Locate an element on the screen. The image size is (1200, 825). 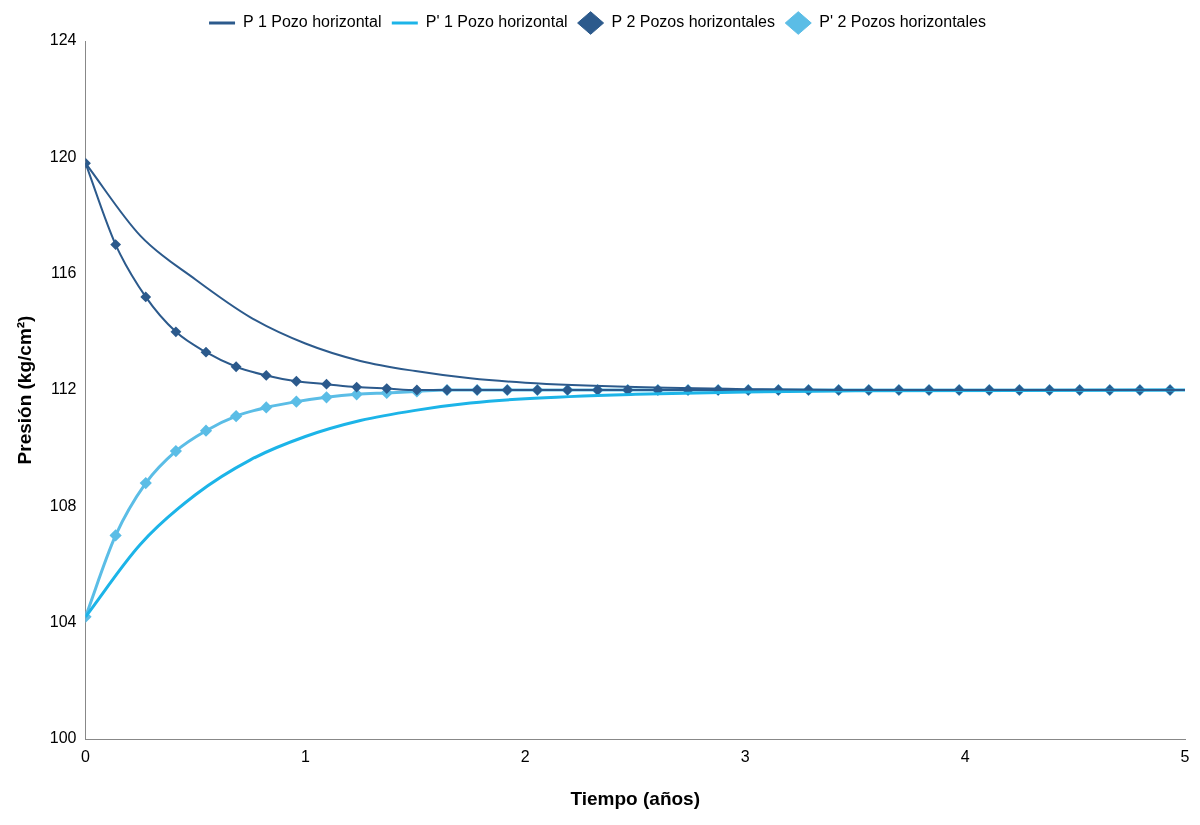
x-tick-label: 3 is located at coordinates (745, 757).